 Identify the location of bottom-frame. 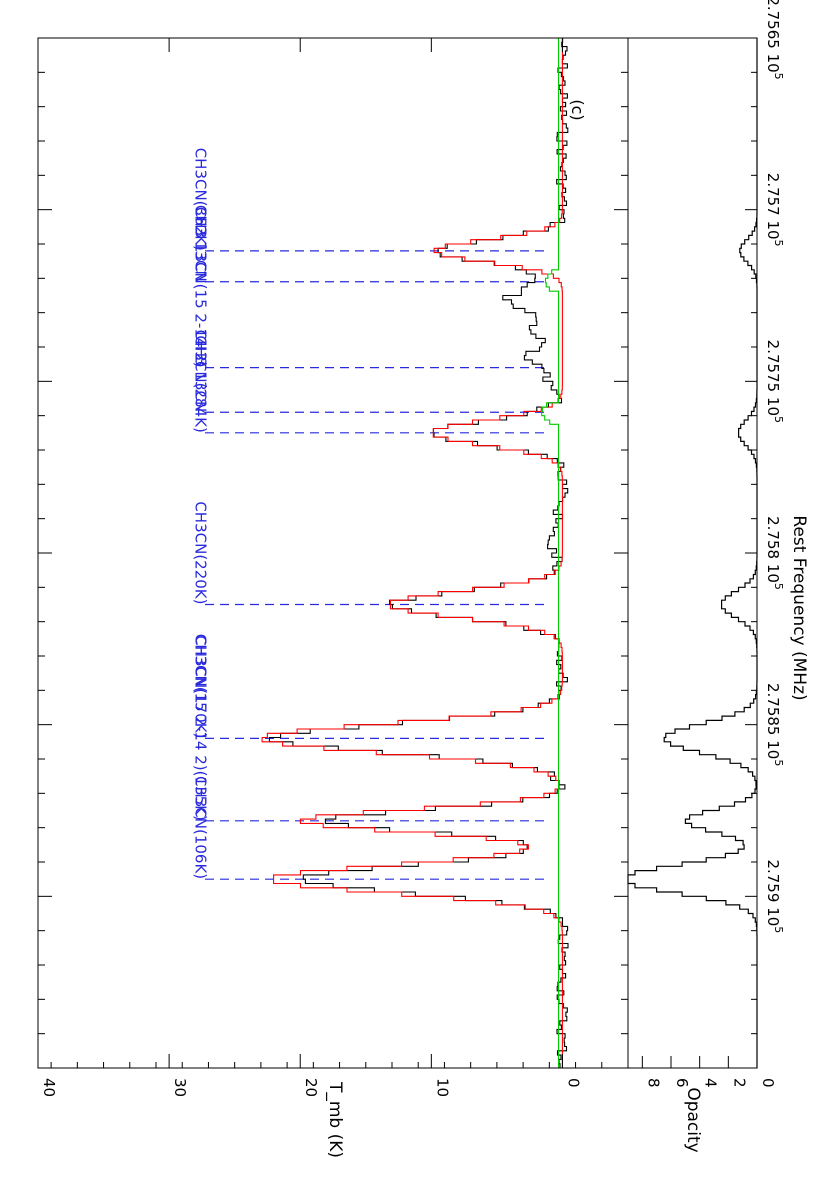
(692, 553).